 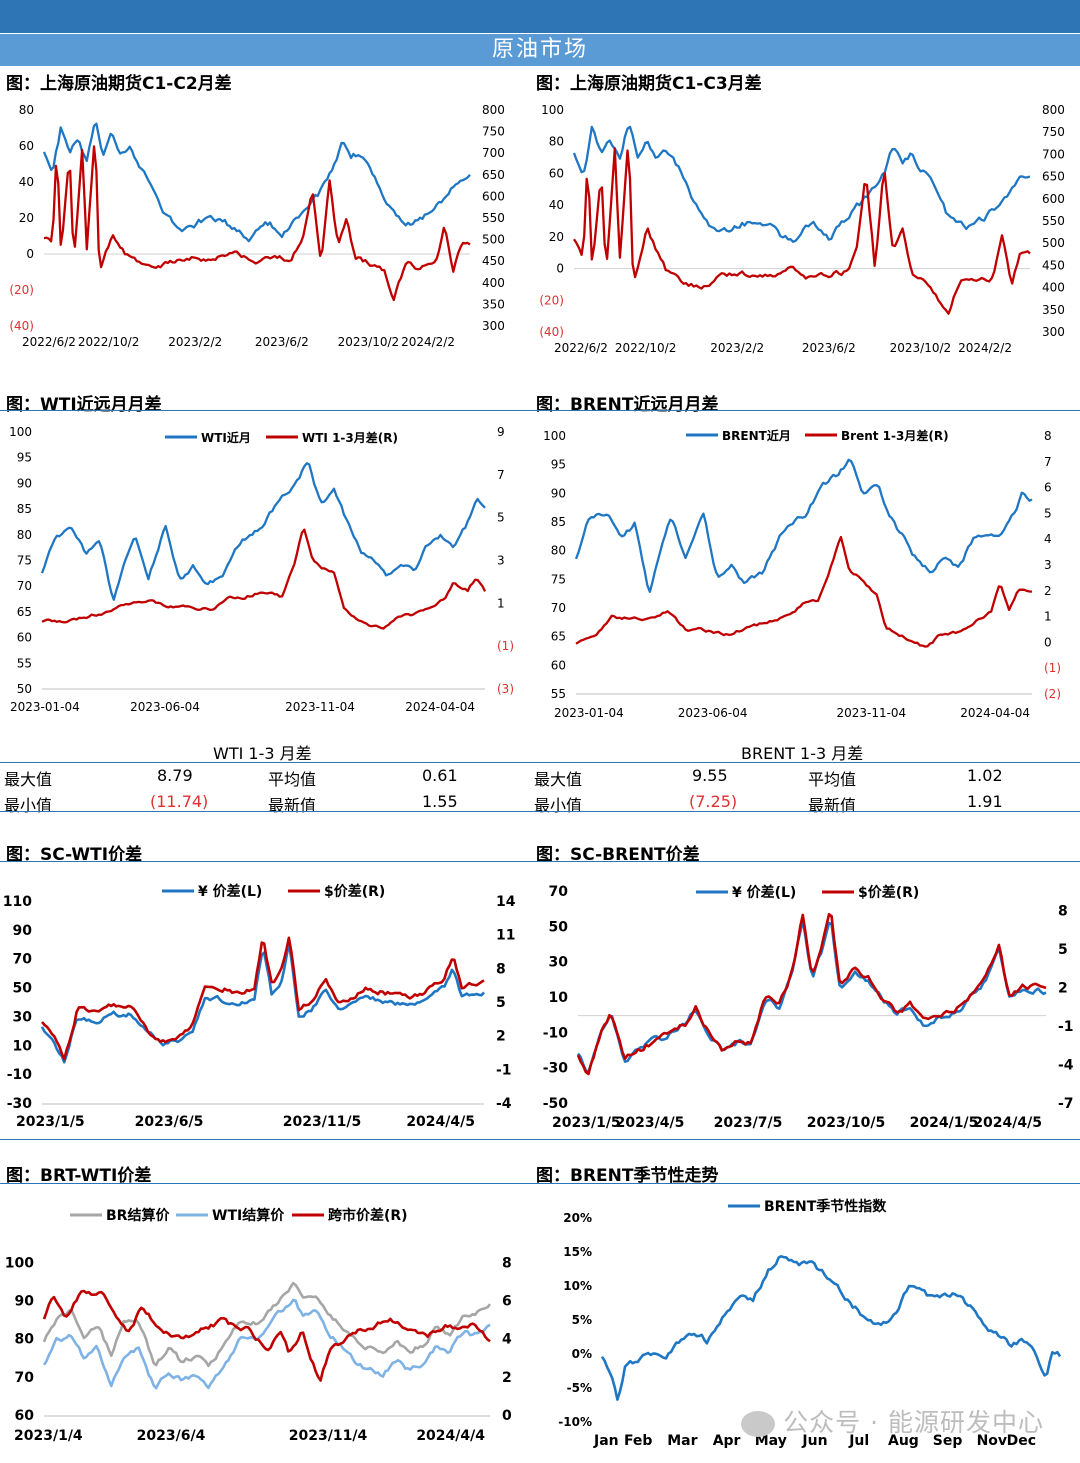 What do you see at coordinates (23, 989) in the screenshot?
I see `y-tick-label: 50` at bounding box center [23, 989].